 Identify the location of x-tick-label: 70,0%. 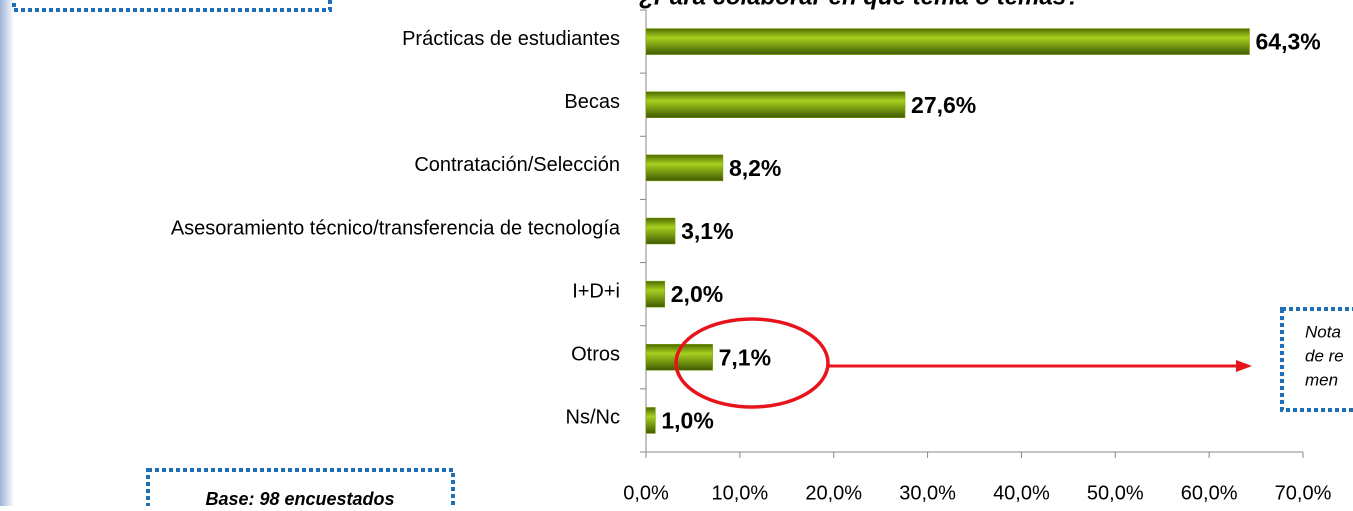
(1303, 493).